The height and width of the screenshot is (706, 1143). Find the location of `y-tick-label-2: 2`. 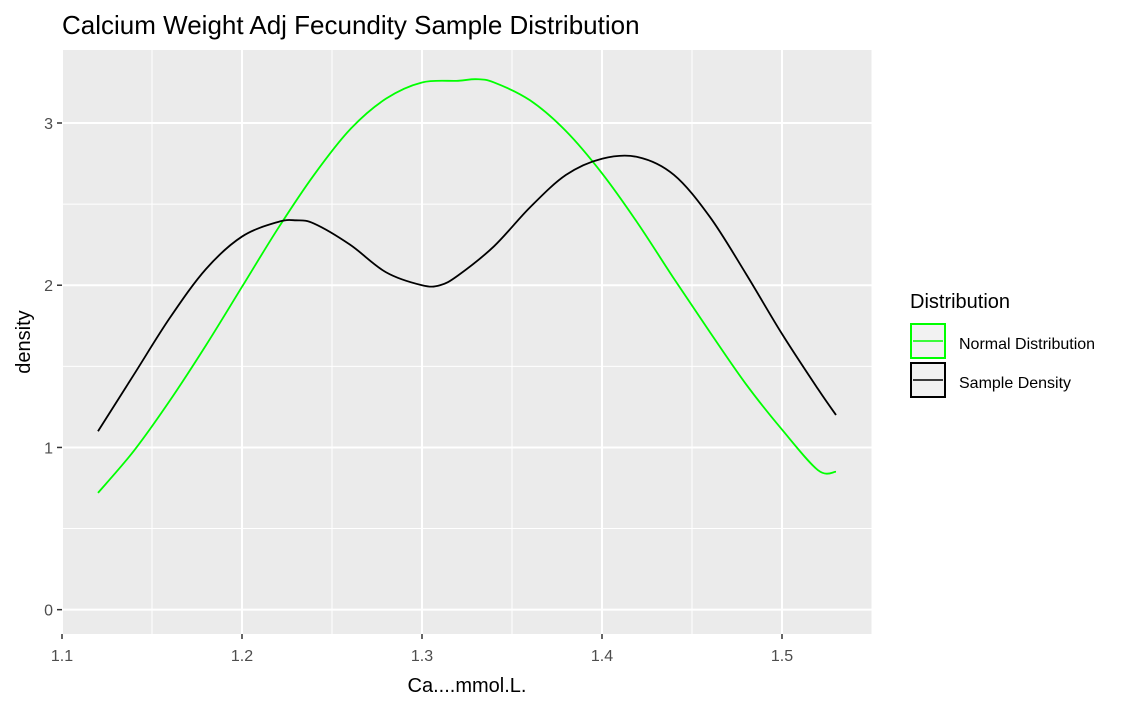

y-tick-label-2: 2 is located at coordinates (48, 286).